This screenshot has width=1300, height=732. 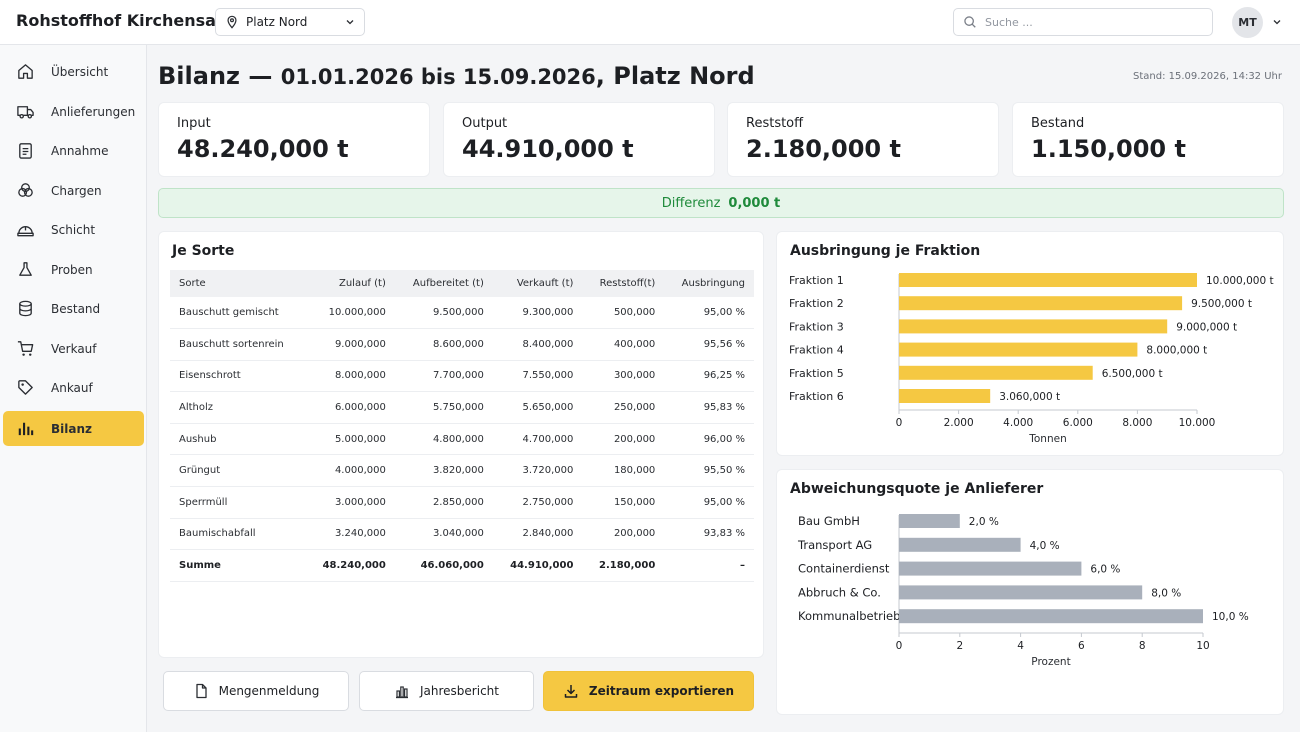 I want to click on table-cell: 5.750,000, so click(x=443, y=407).